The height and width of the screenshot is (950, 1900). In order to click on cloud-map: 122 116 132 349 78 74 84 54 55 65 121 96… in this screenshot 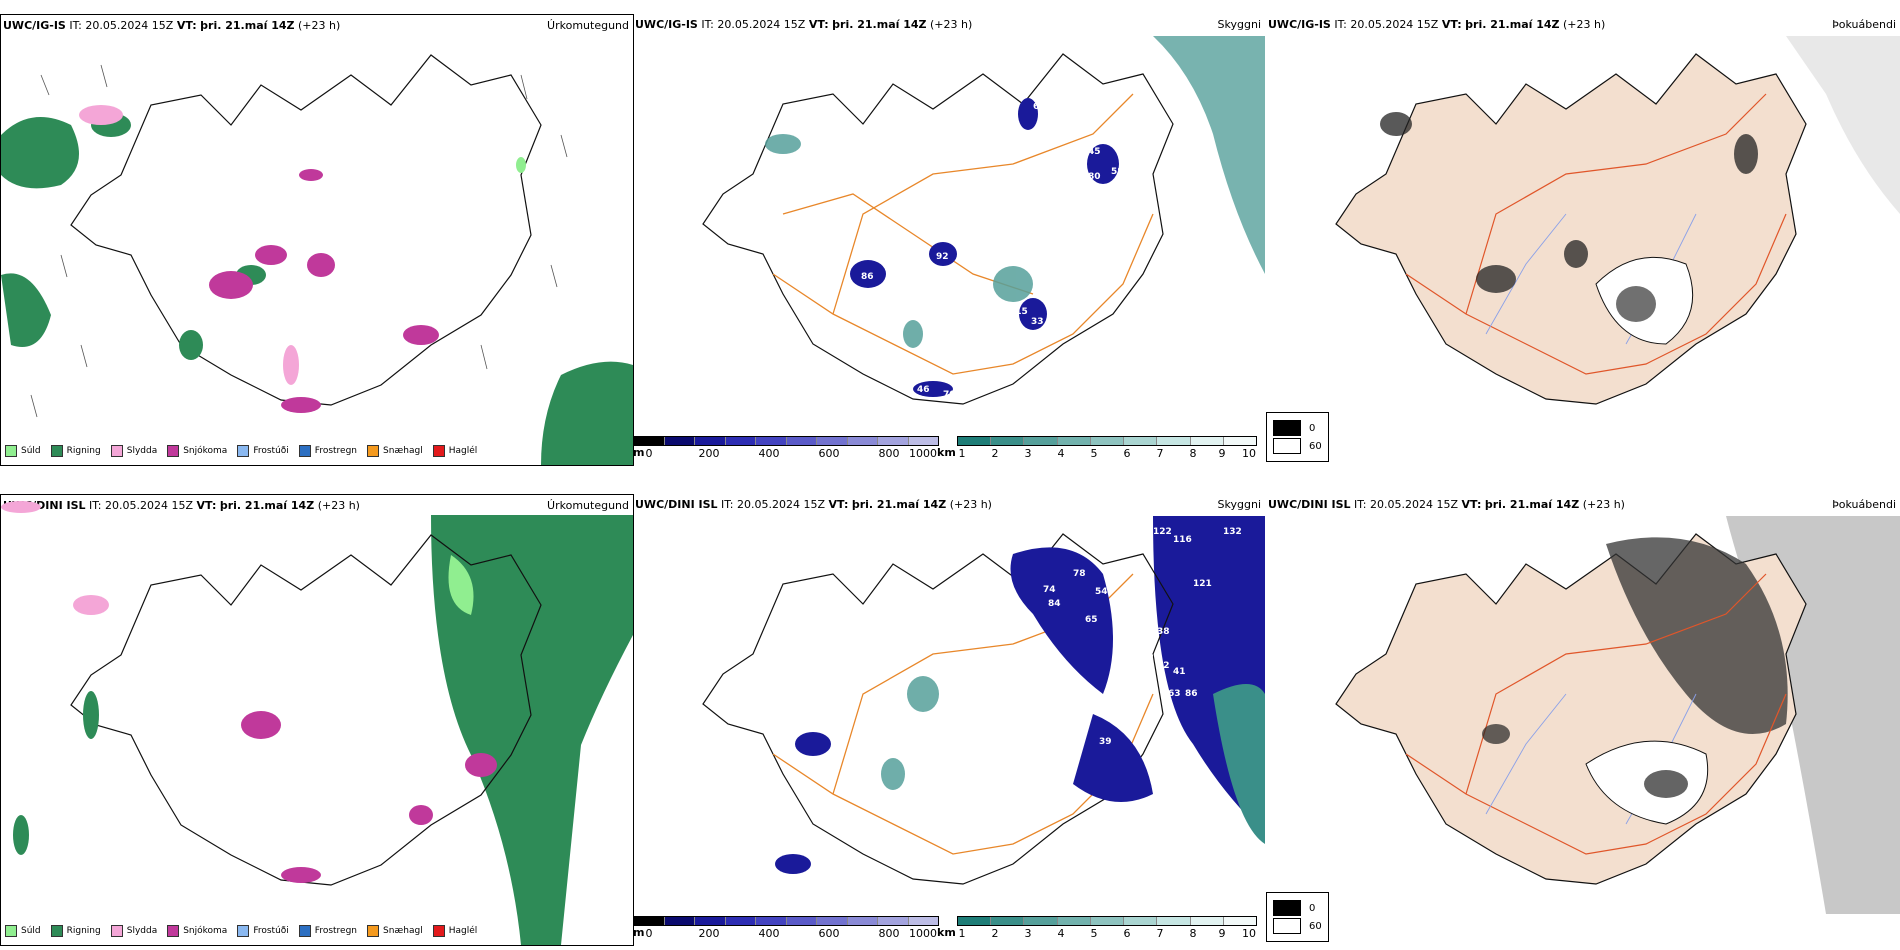, I will do `click(983, 700)`.